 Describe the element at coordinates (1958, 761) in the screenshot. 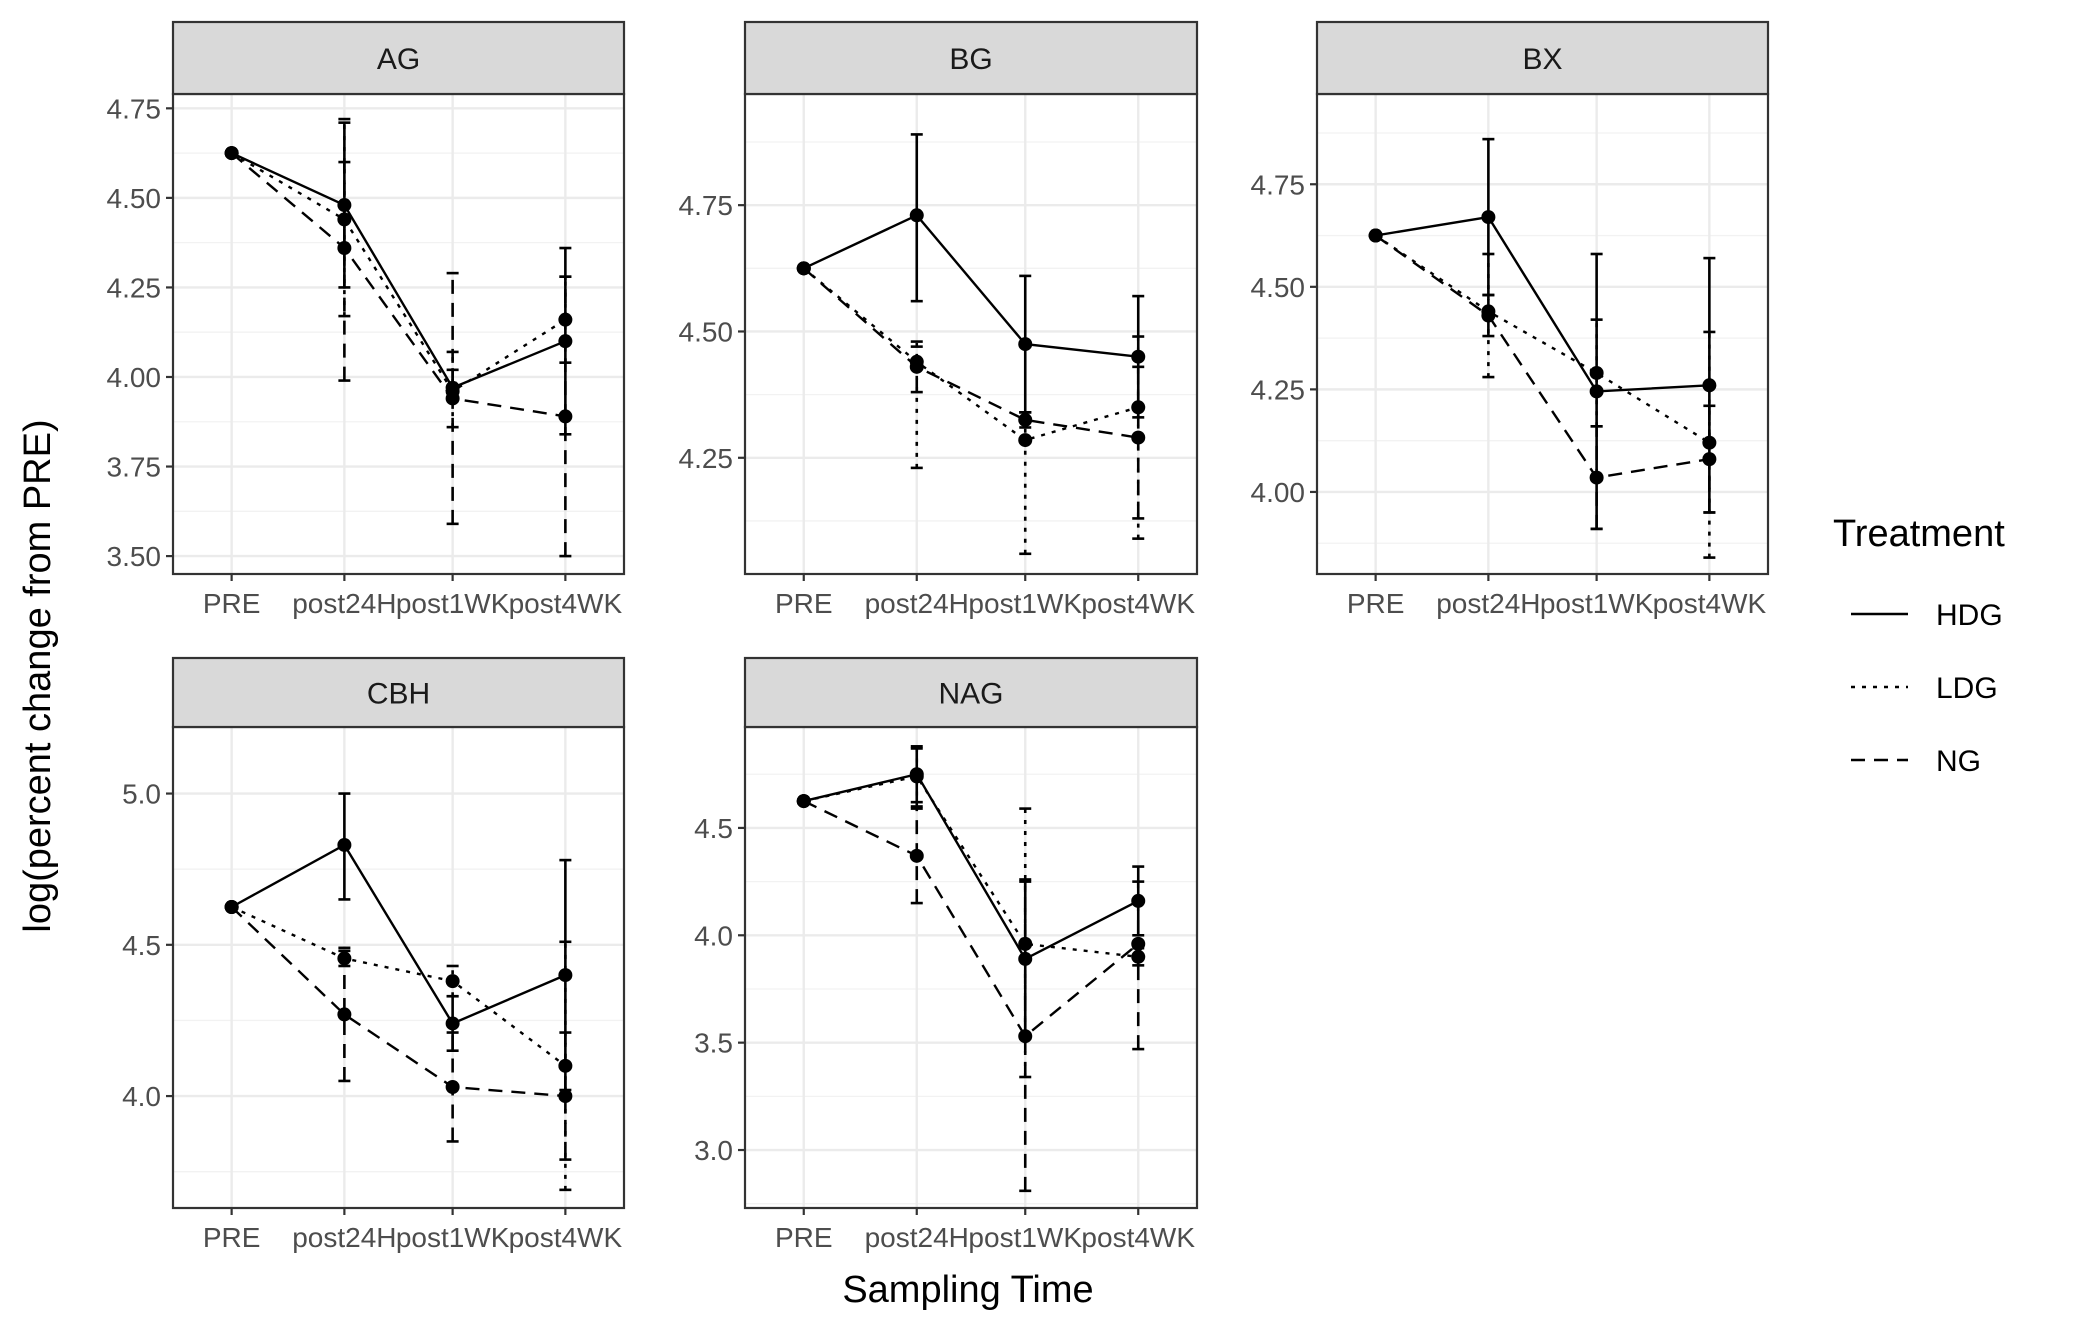

I see `legend-label: NG` at that location.